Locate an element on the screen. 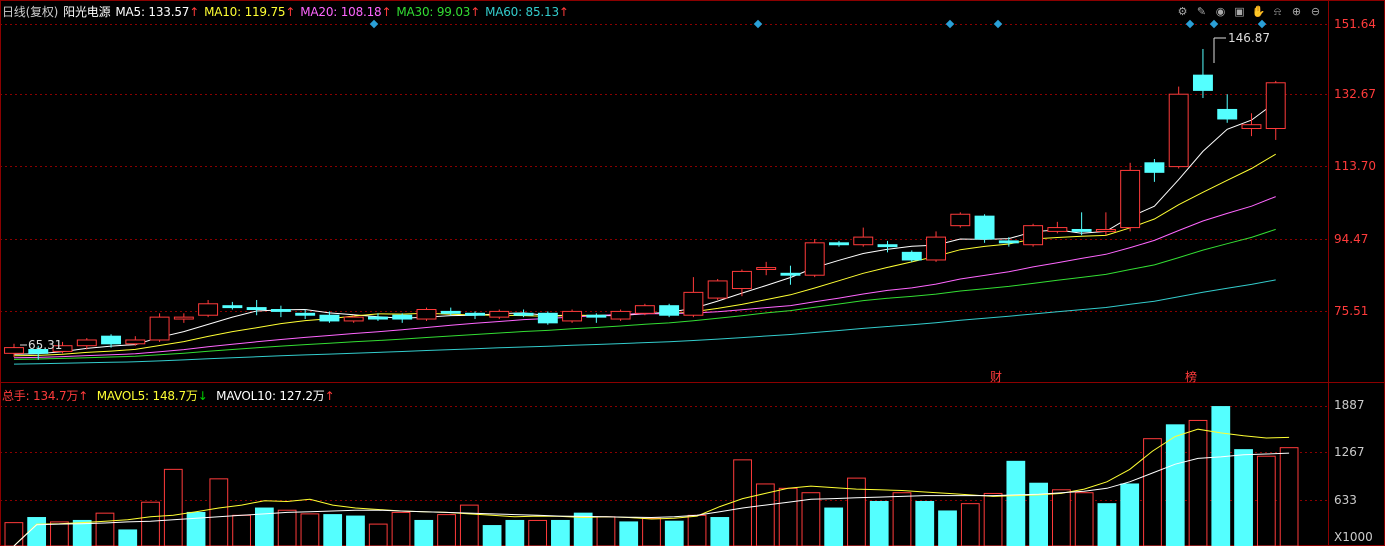 The image size is (1385, 546). volume-tick: 1887 is located at coordinates (1349, 405).